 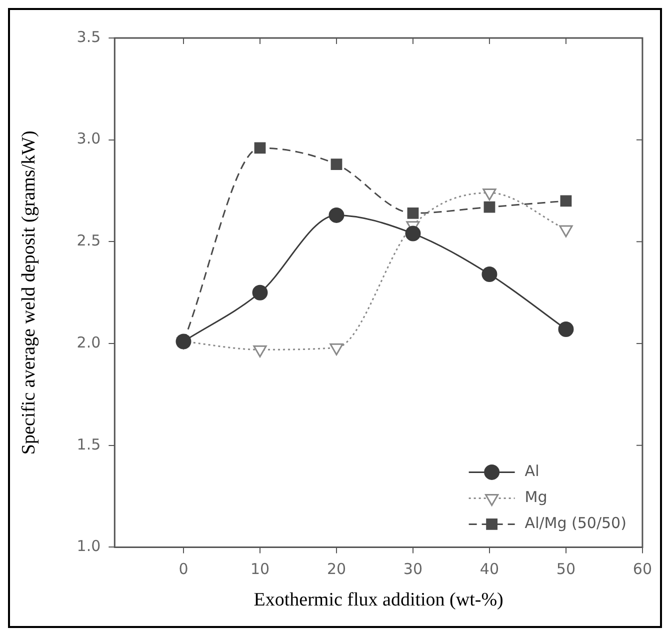 I want to click on y-tick-label: 2.5, so click(x=88, y=241).